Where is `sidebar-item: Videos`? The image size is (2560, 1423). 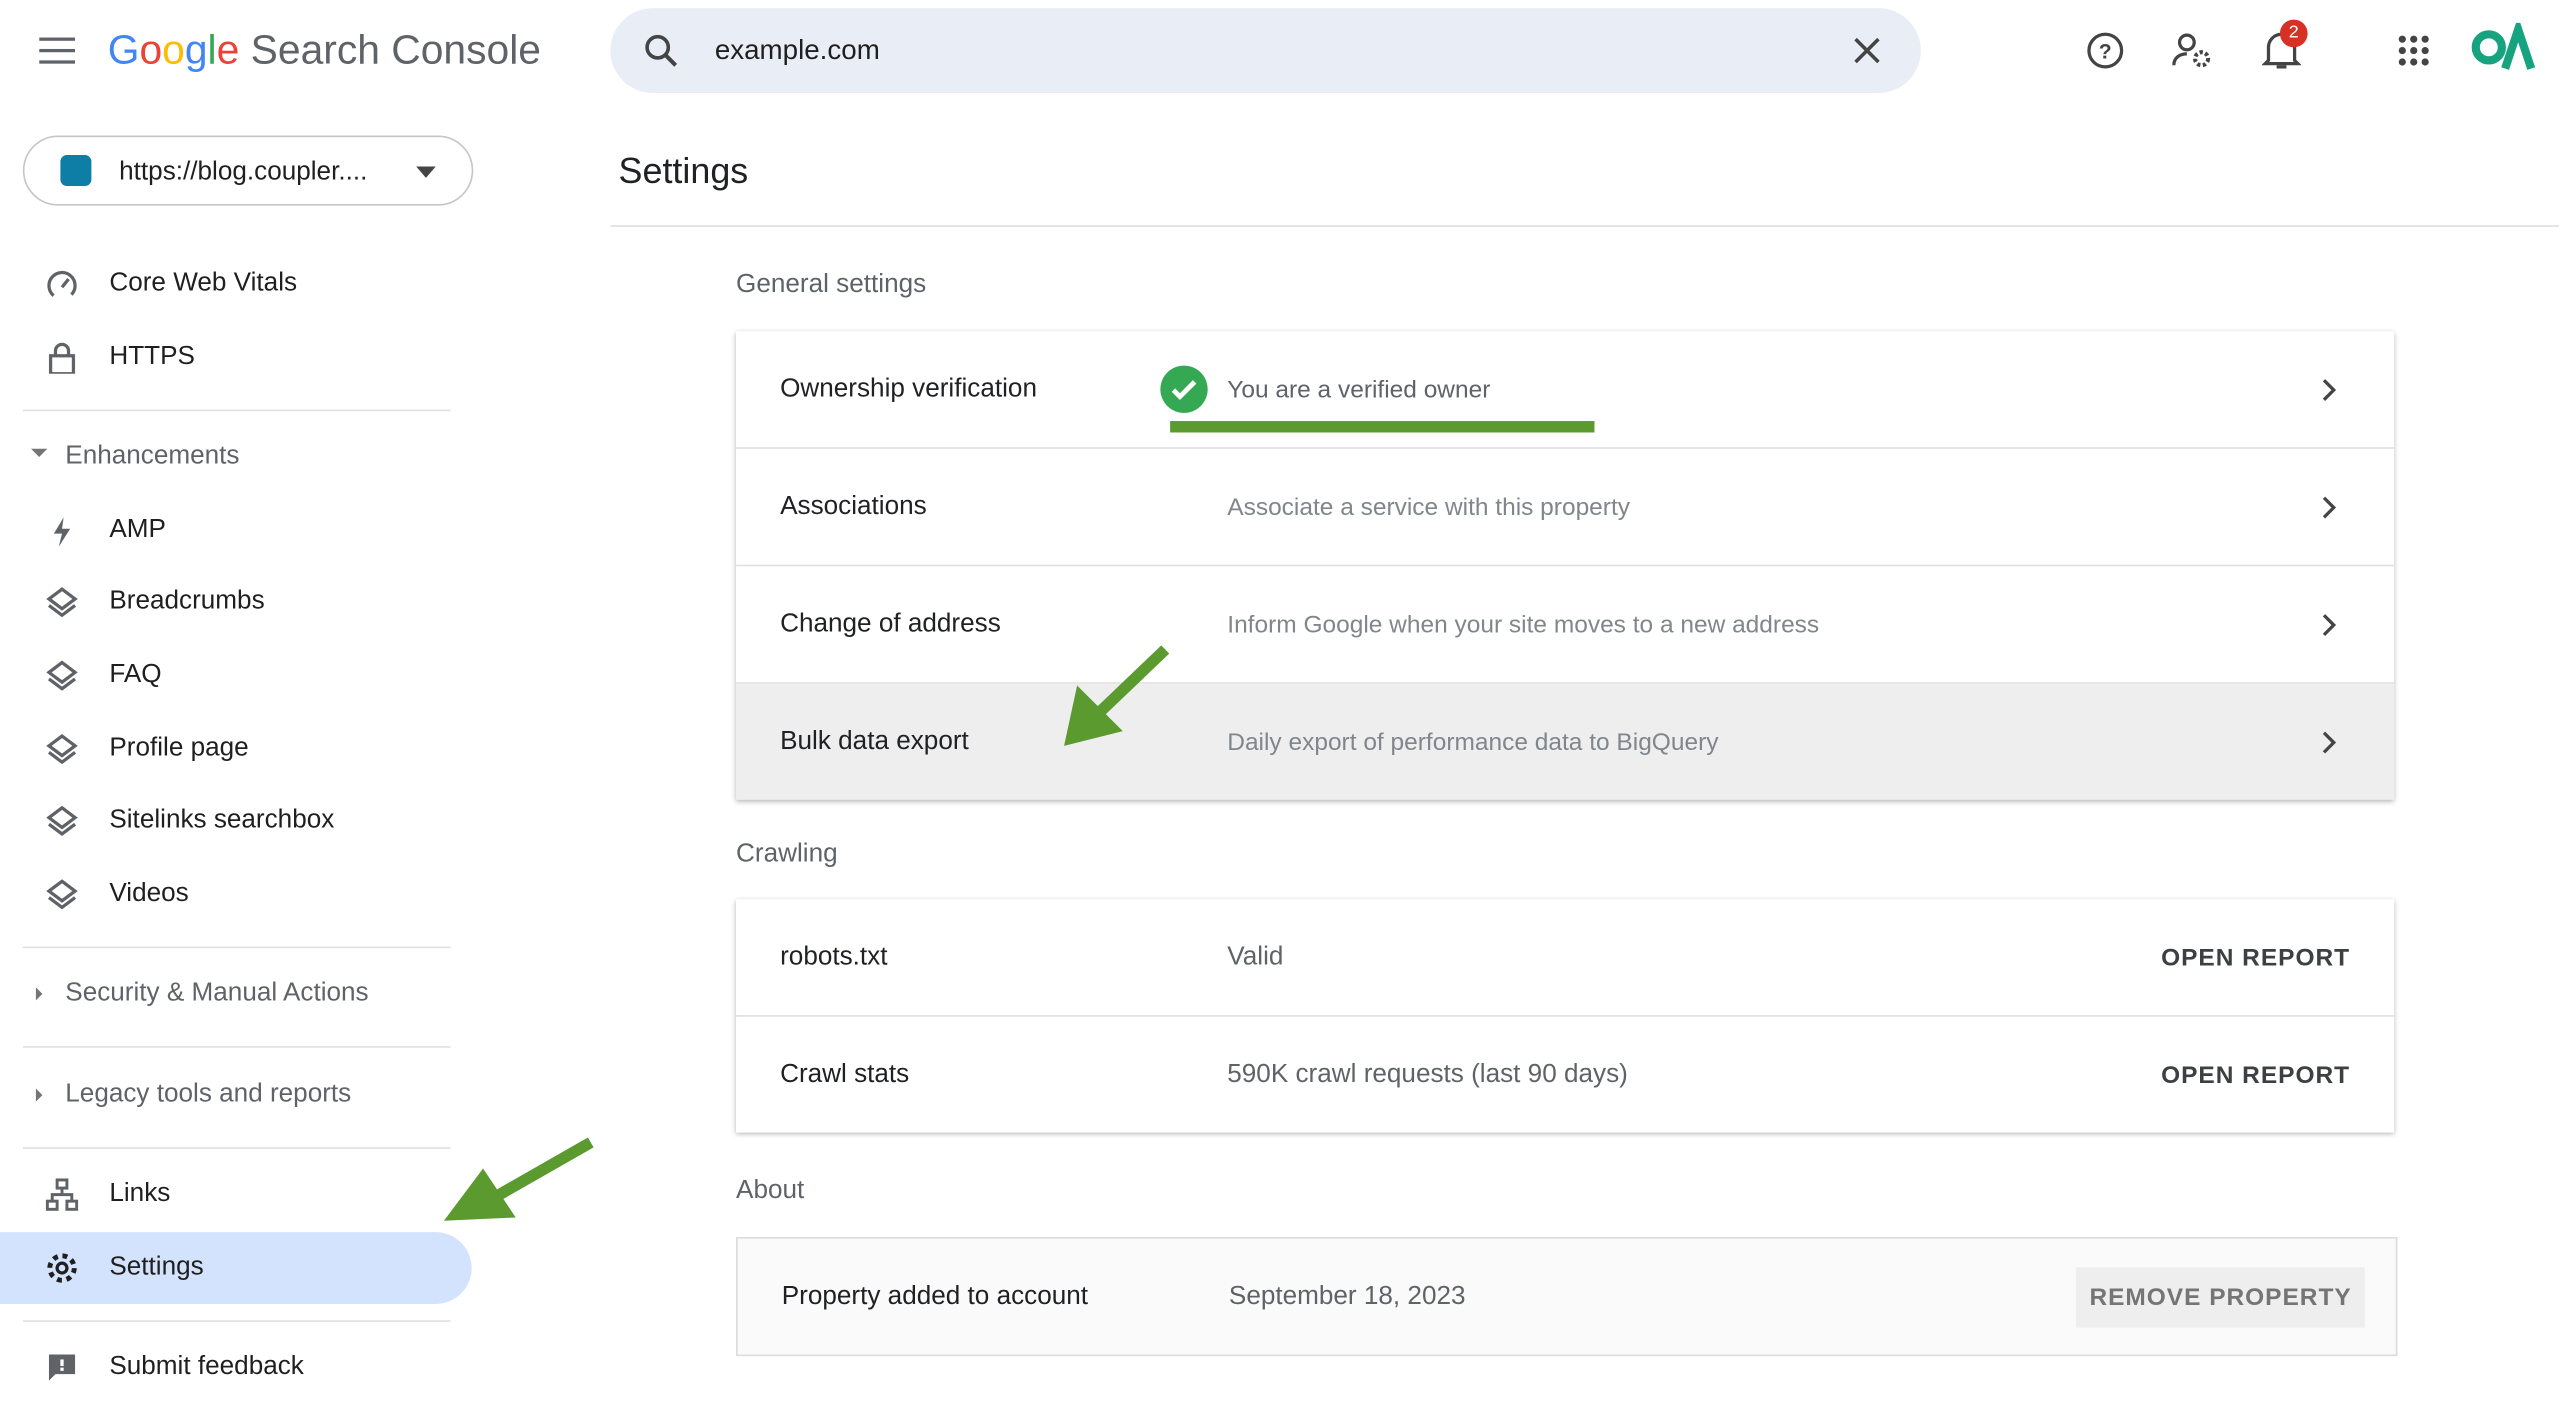 sidebar-item: Videos is located at coordinates (149, 893).